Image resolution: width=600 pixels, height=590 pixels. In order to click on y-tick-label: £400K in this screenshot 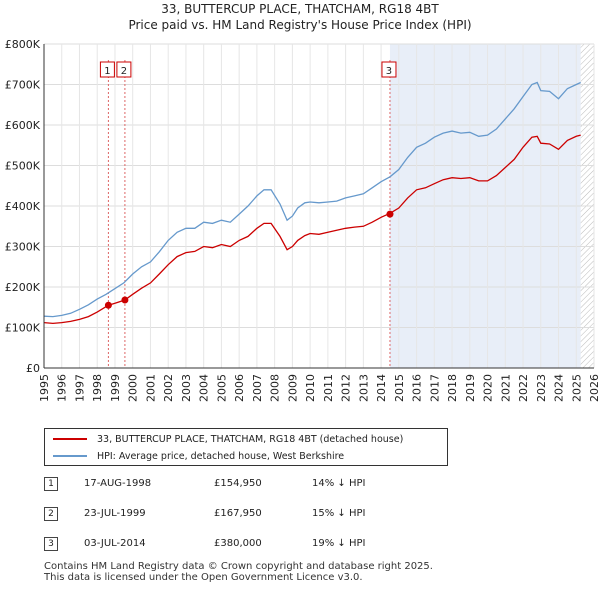, I will do `click(23, 206)`.